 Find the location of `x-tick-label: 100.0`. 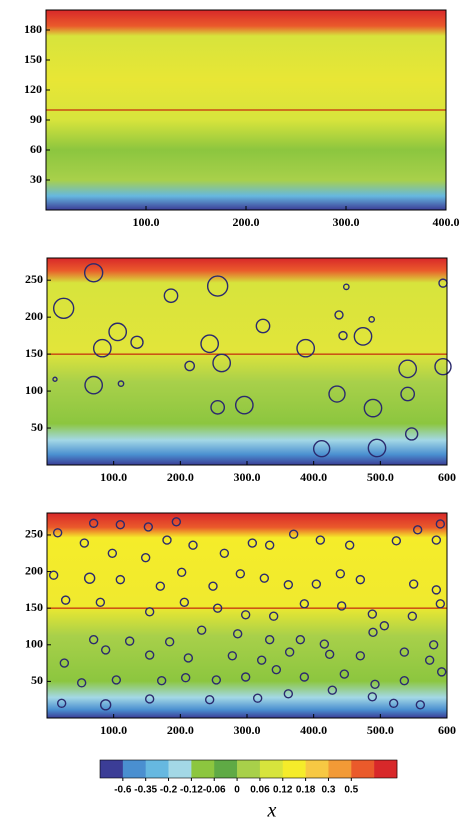

x-tick-label: 100.0 is located at coordinates (113, 477).